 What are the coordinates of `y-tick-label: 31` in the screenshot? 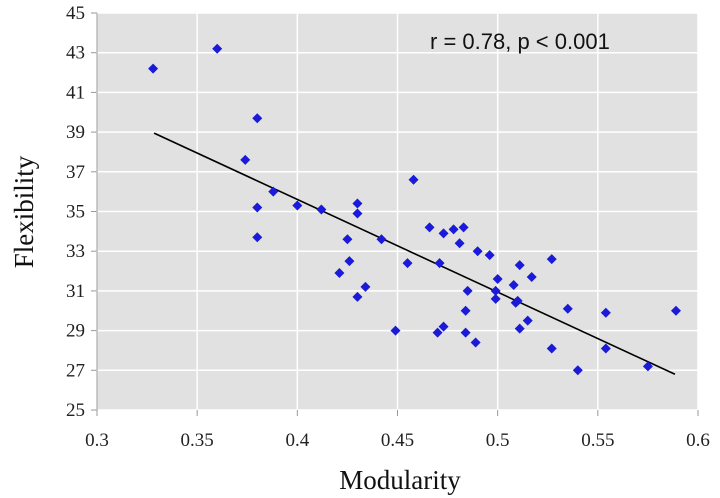 It's located at (75, 291).